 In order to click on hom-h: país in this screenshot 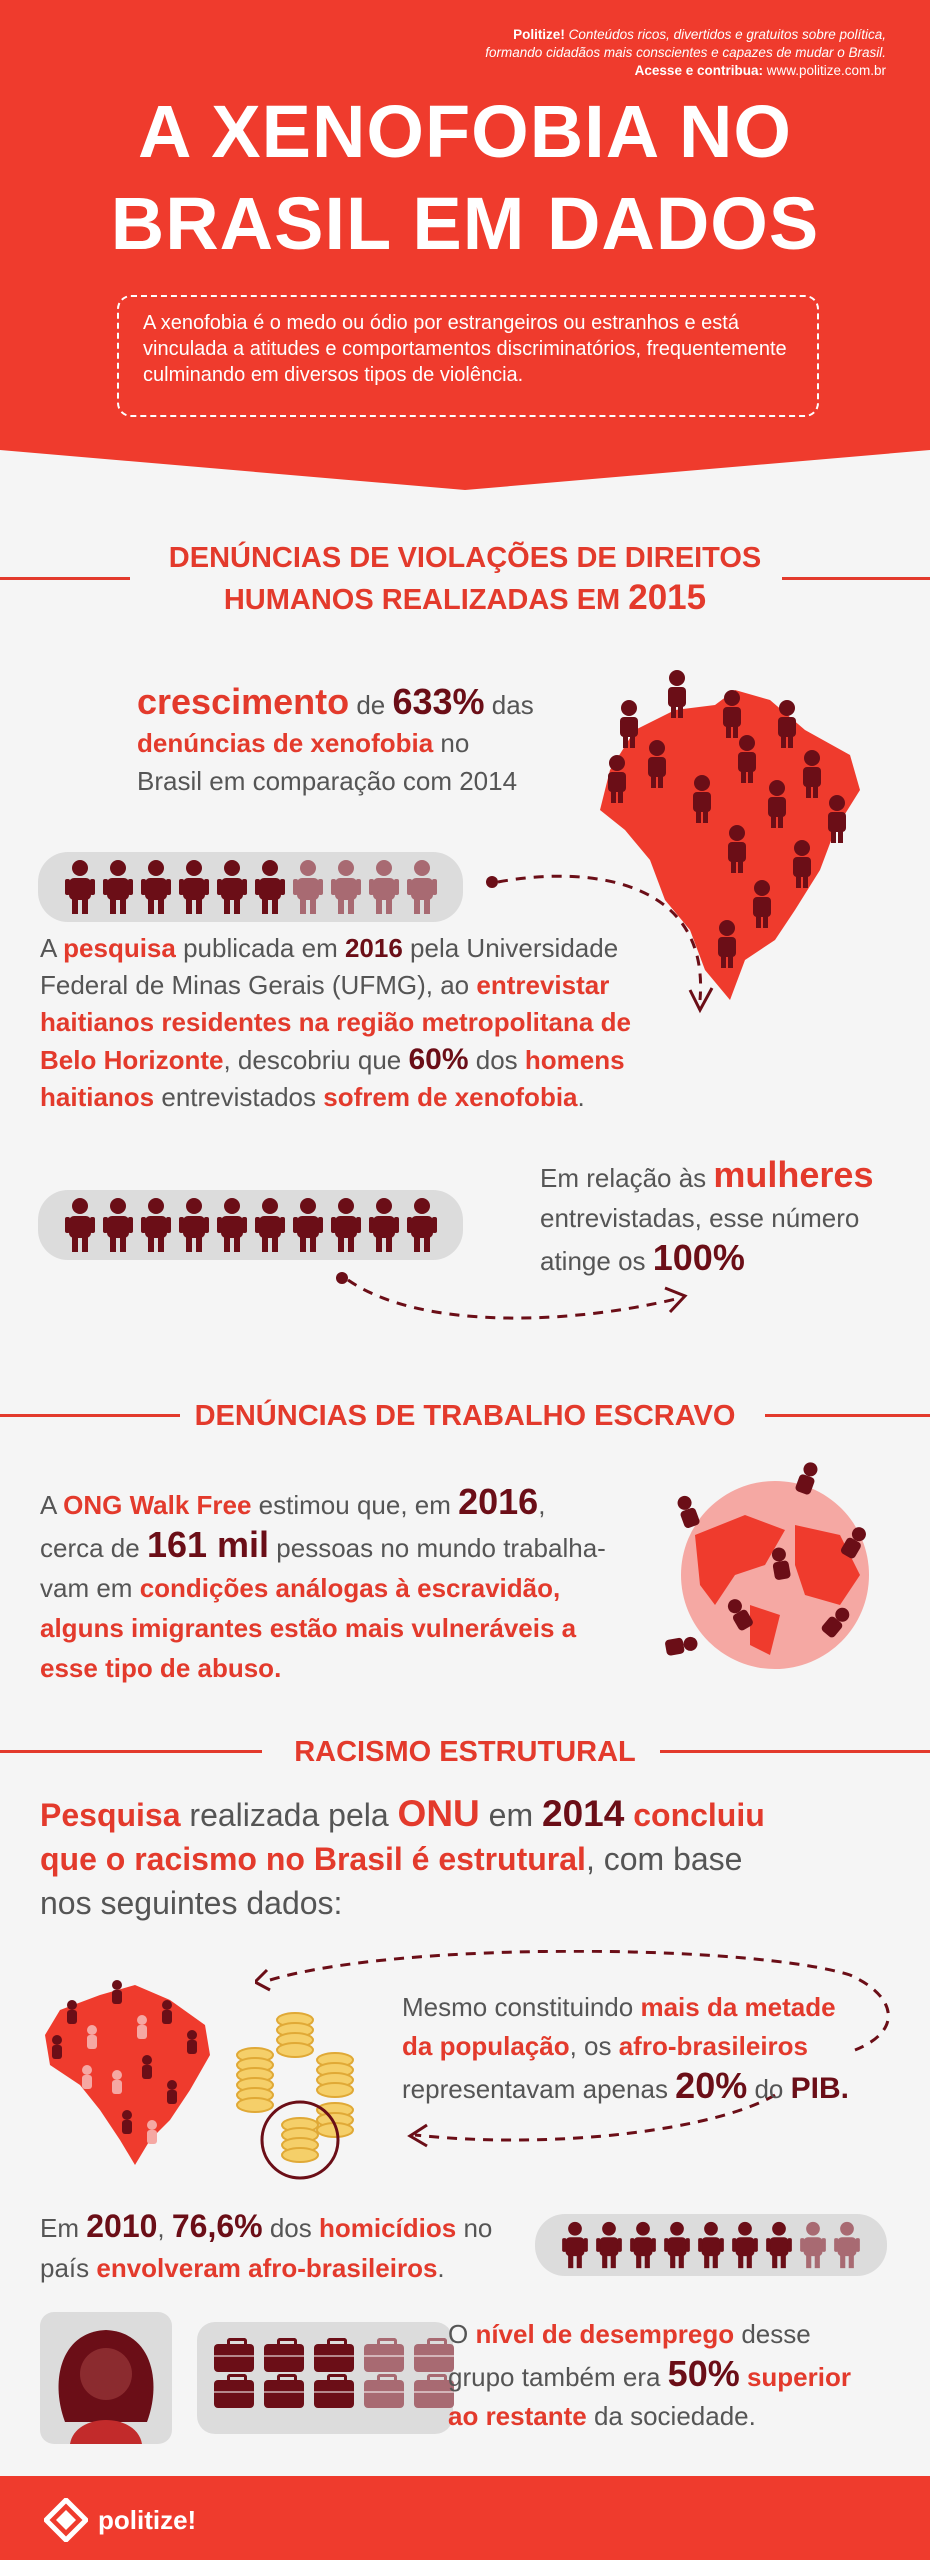, I will do `click(68, 2268)`.